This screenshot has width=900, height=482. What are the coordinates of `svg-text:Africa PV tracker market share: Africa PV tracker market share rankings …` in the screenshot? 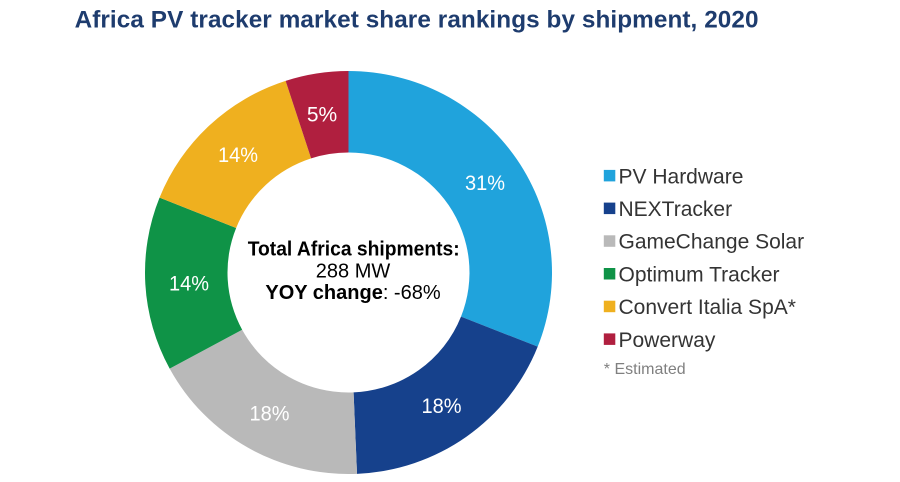 It's located at (417, 20).